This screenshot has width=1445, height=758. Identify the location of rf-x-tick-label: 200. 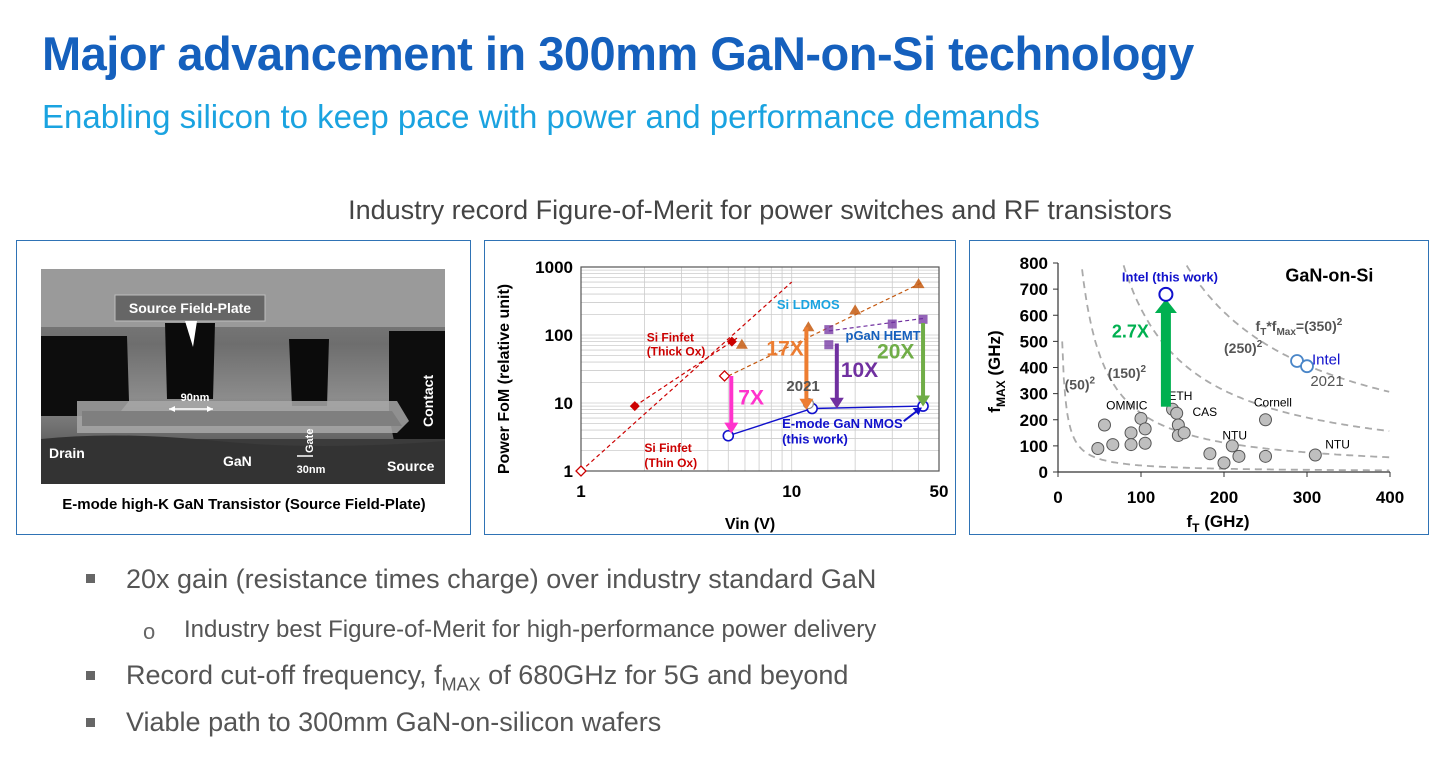
(1224, 497).